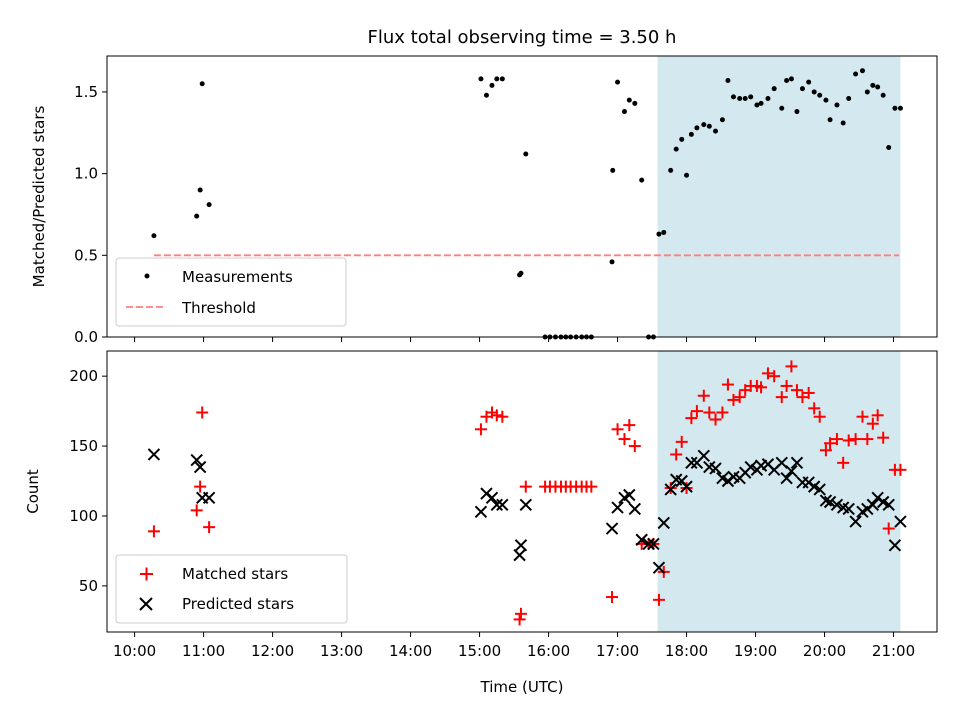  Describe the element at coordinates (83, 376) in the screenshot. I see `bottom-y-tick-label: 200` at that location.